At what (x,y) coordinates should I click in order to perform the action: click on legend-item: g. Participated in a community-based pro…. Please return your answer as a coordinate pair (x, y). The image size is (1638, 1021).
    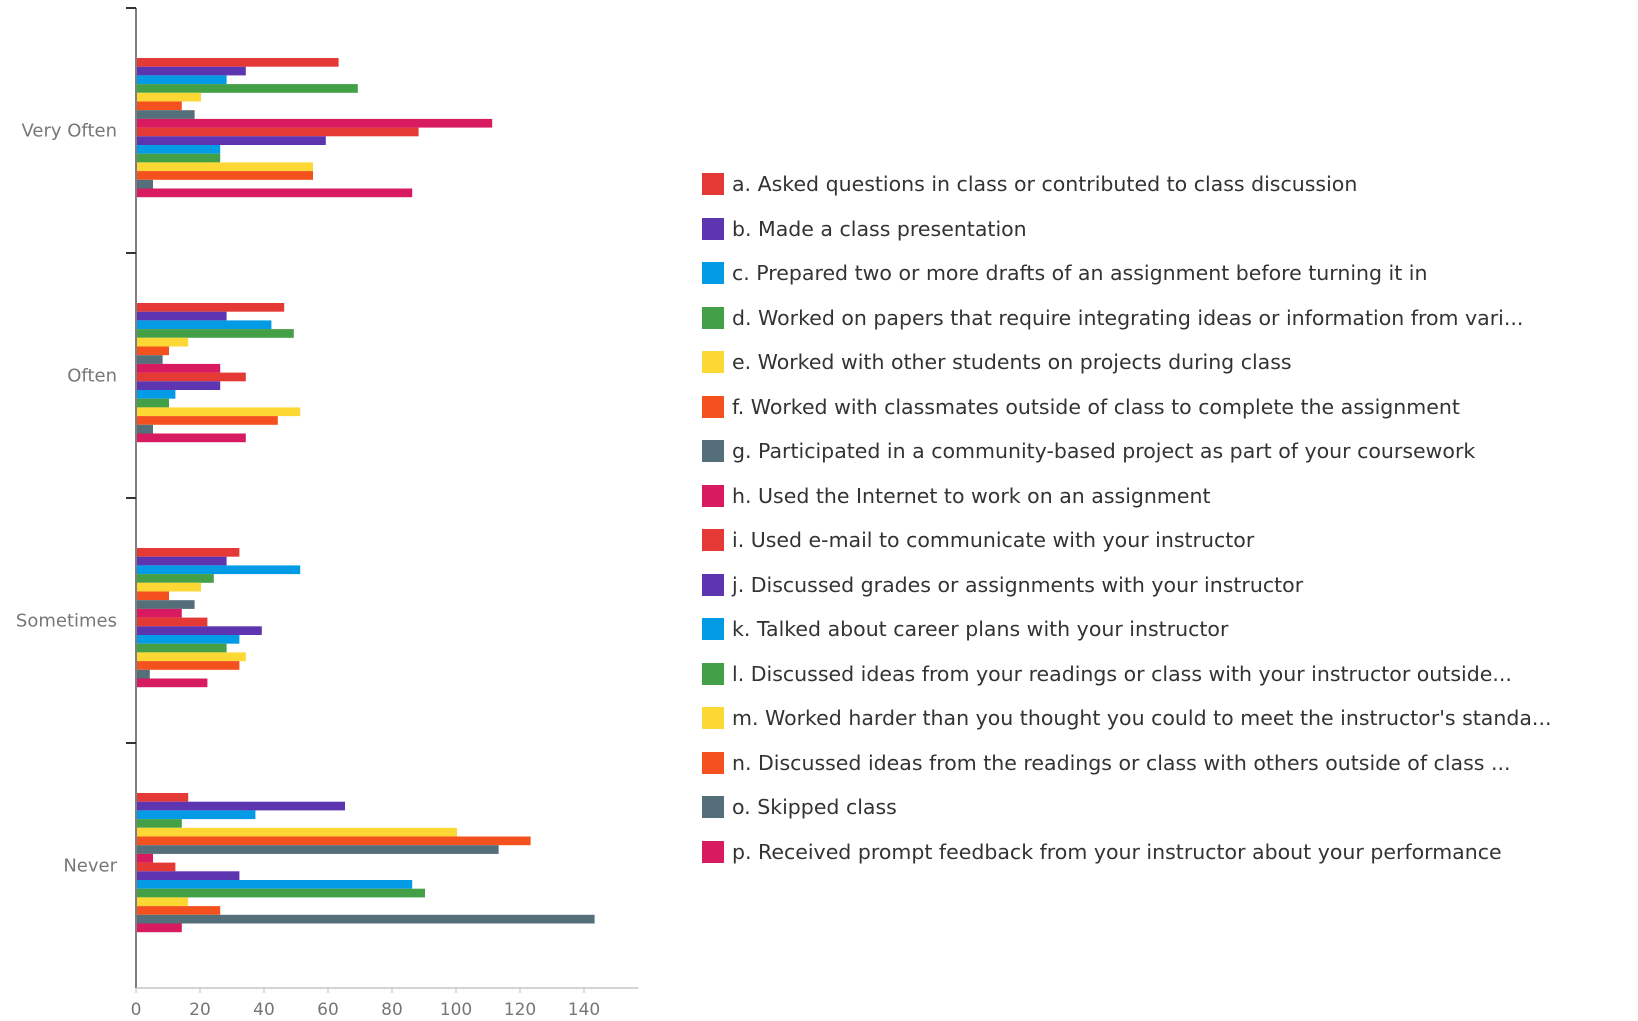
    Looking at the image, I should click on (1126, 451).